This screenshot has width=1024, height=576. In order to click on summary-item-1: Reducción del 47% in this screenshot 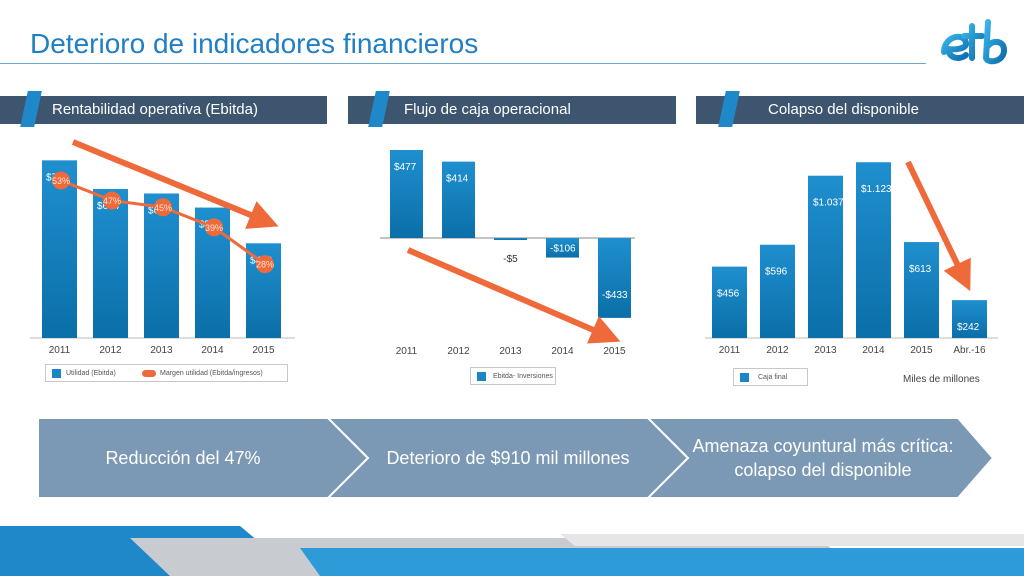, I will do `click(183, 458)`.